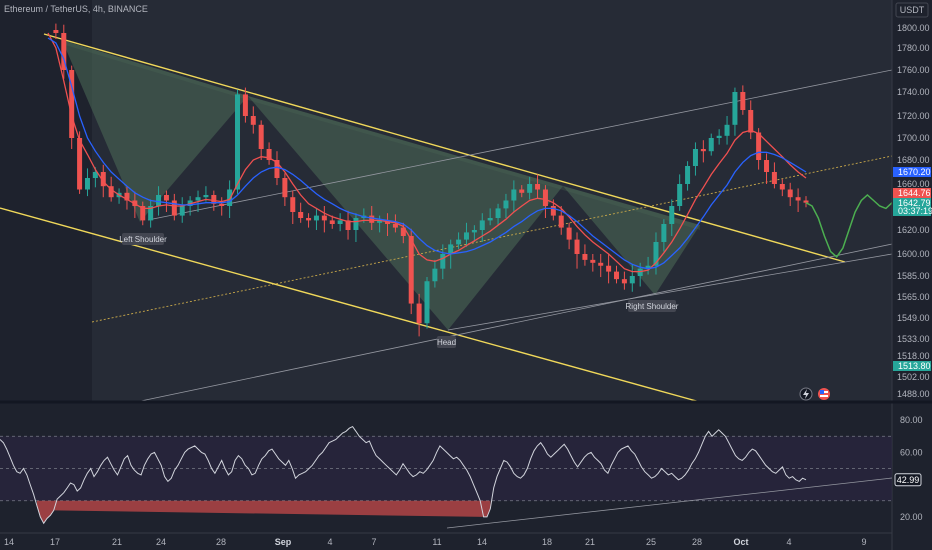  I want to click on price-tick-label: 1585.00, so click(913, 276).